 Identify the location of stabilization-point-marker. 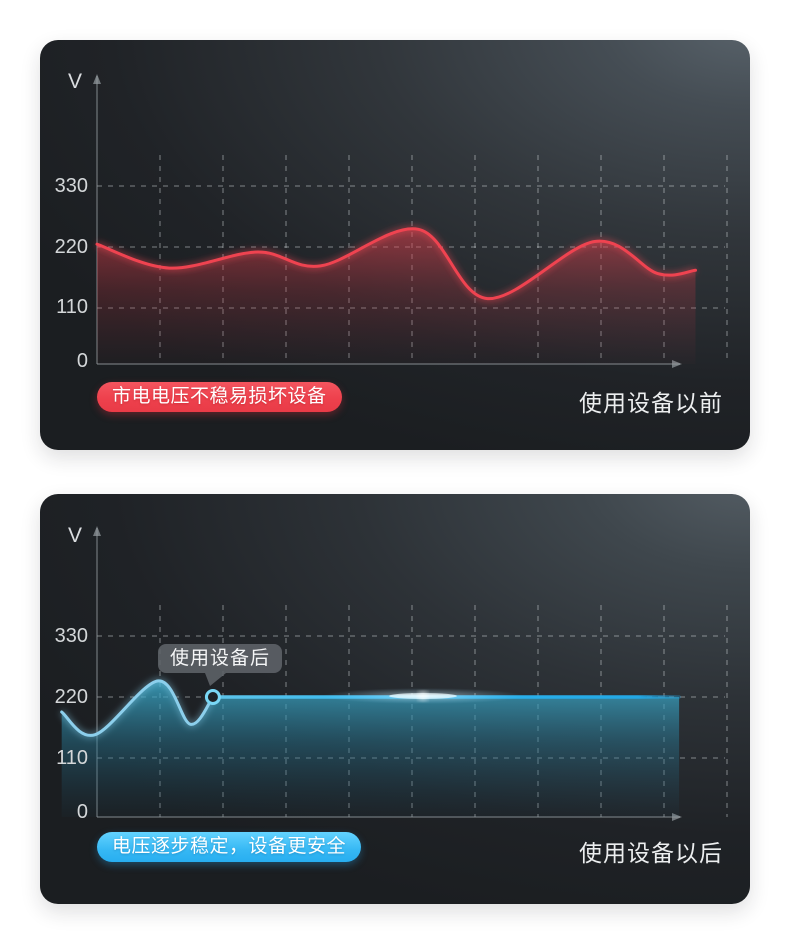
(212, 697).